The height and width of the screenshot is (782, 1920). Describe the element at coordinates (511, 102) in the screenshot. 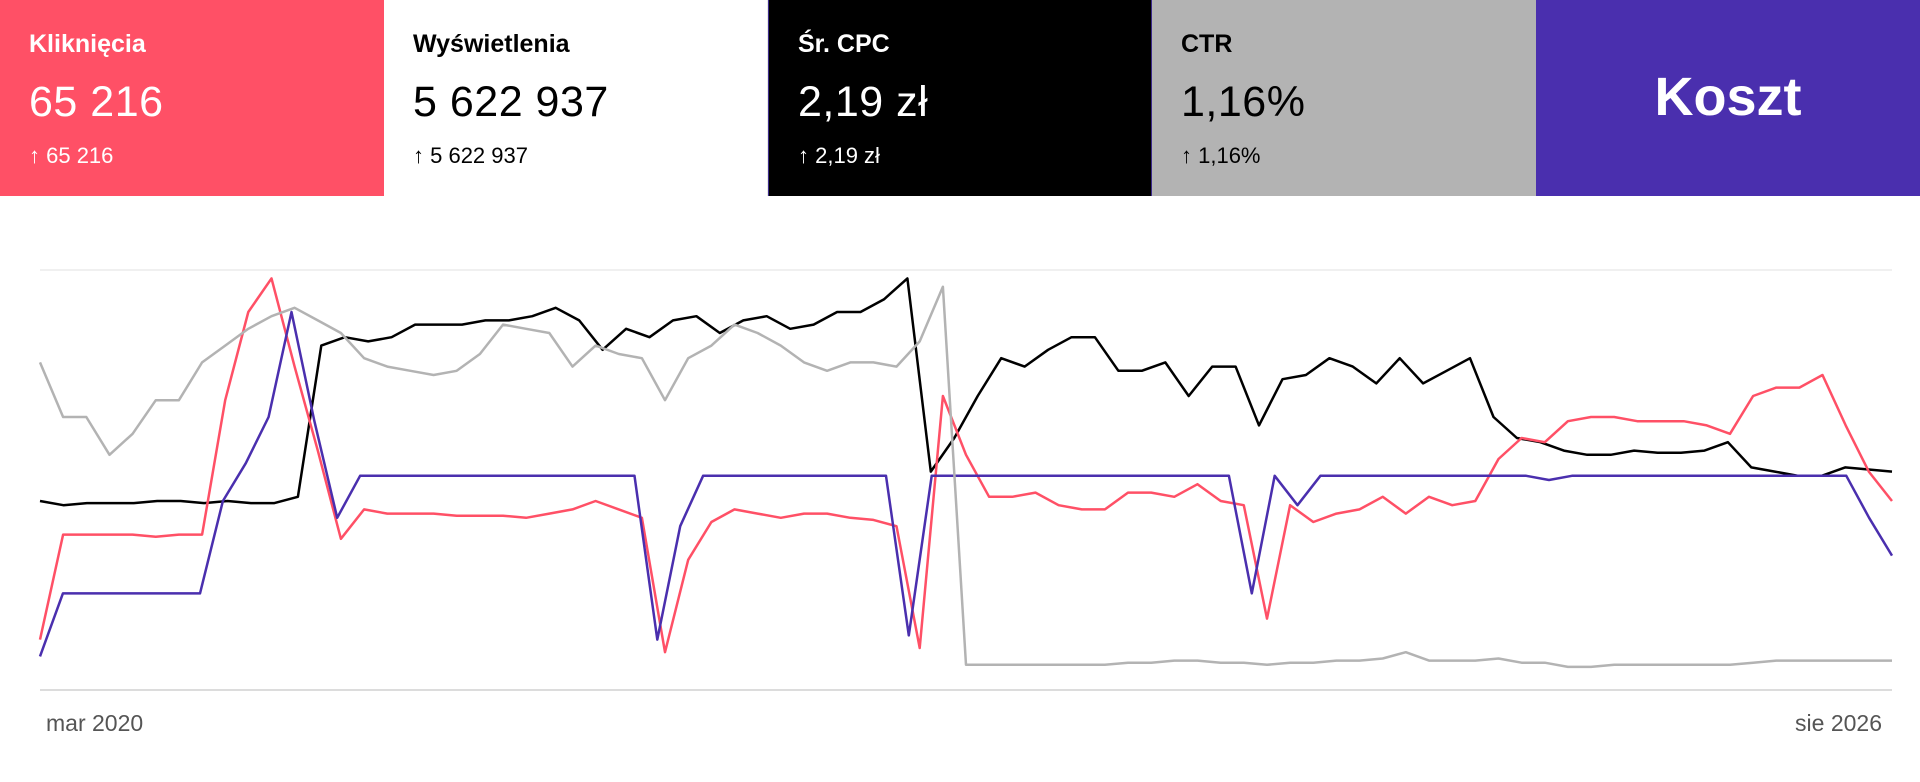

I see `metric-value: 5 622 937` at that location.